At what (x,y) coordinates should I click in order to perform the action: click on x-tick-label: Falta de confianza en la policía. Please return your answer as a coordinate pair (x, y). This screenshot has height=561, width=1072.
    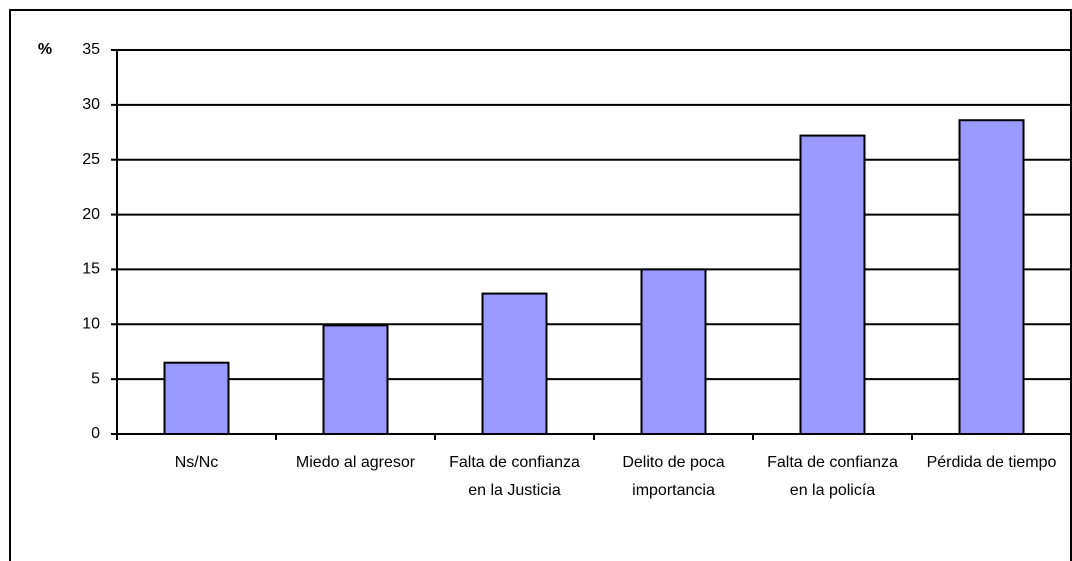
    Looking at the image, I should click on (832, 476).